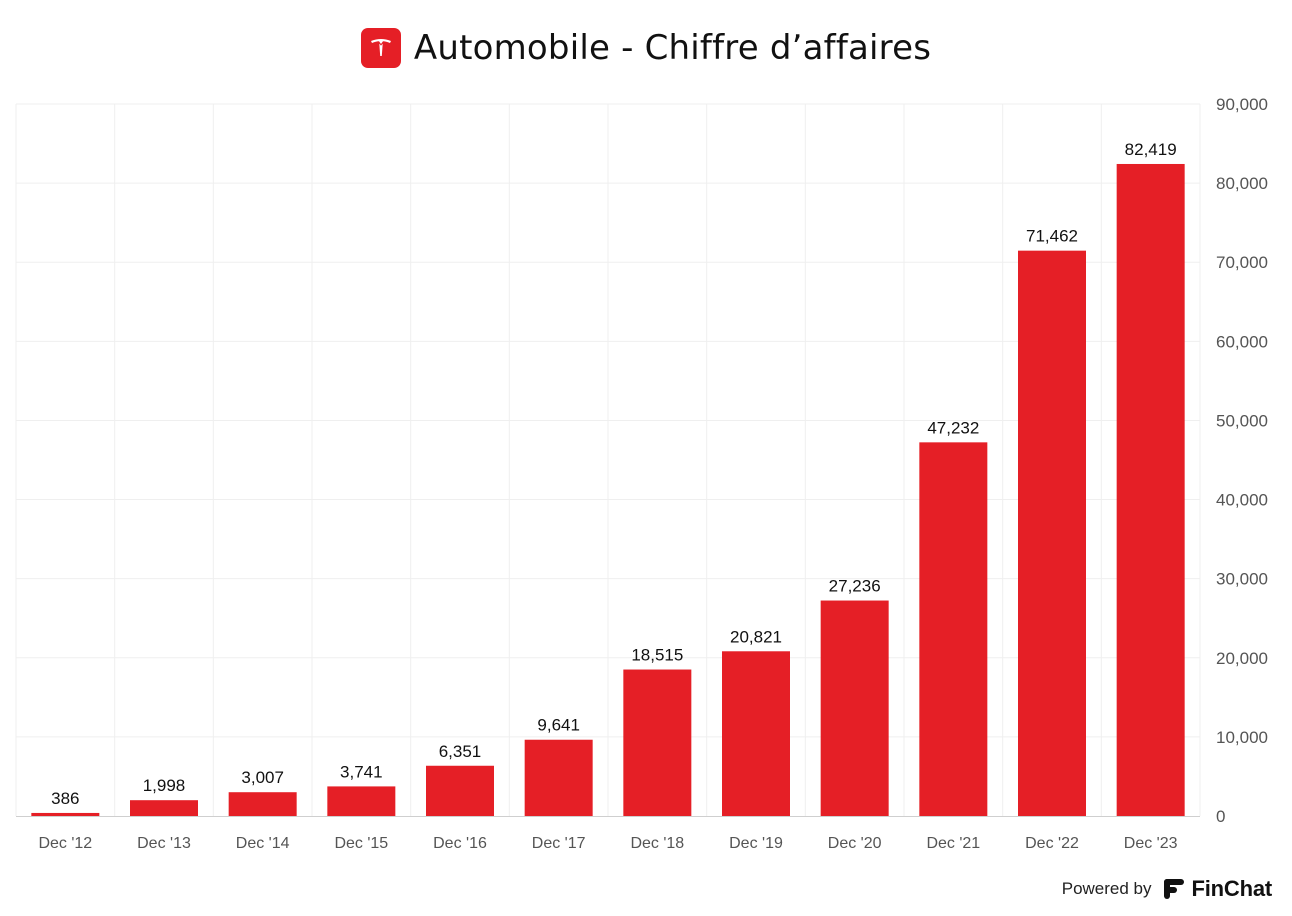 Image resolution: width=1292 pixels, height=916 pixels. I want to click on finchat-brand-name: FinChat, so click(1232, 888).